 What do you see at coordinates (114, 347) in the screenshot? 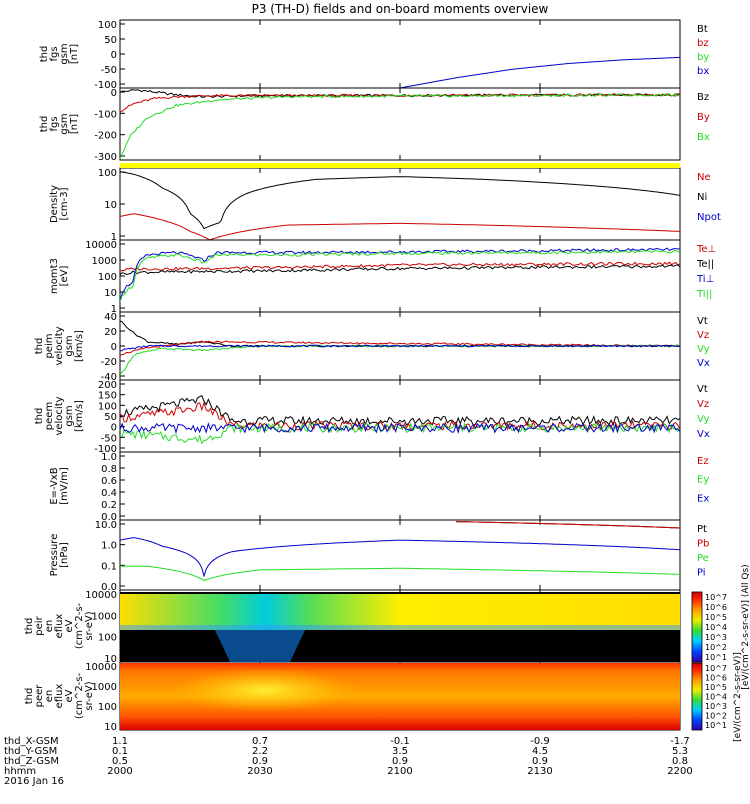
I see `y-tick-label: 0` at bounding box center [114, 347].